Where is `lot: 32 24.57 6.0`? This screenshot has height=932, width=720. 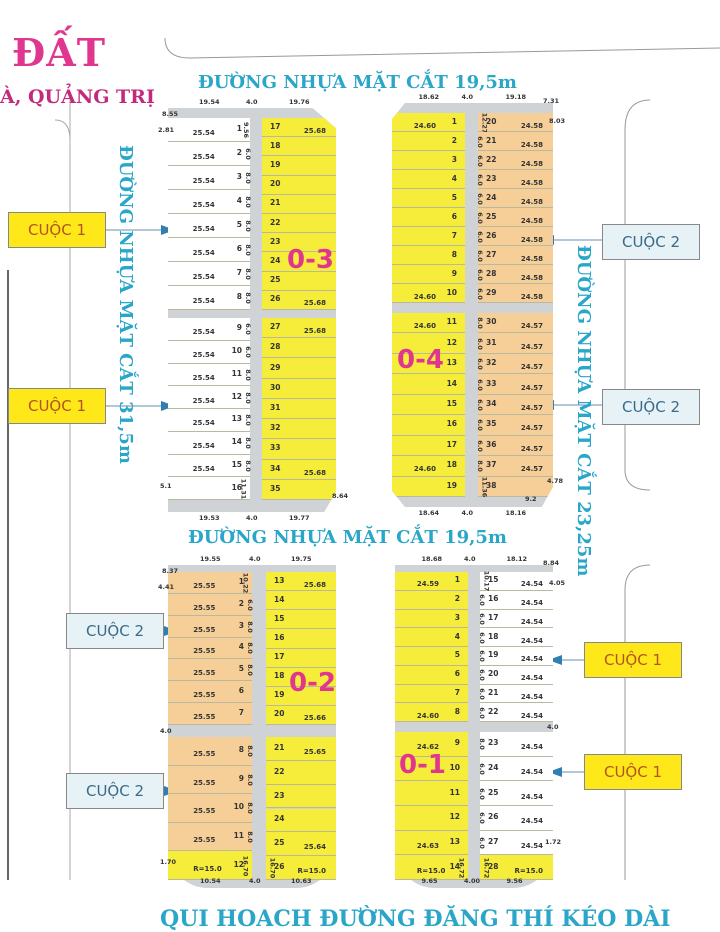
lot: 32 24.57 6.0 is located at coordinates (514, 364).